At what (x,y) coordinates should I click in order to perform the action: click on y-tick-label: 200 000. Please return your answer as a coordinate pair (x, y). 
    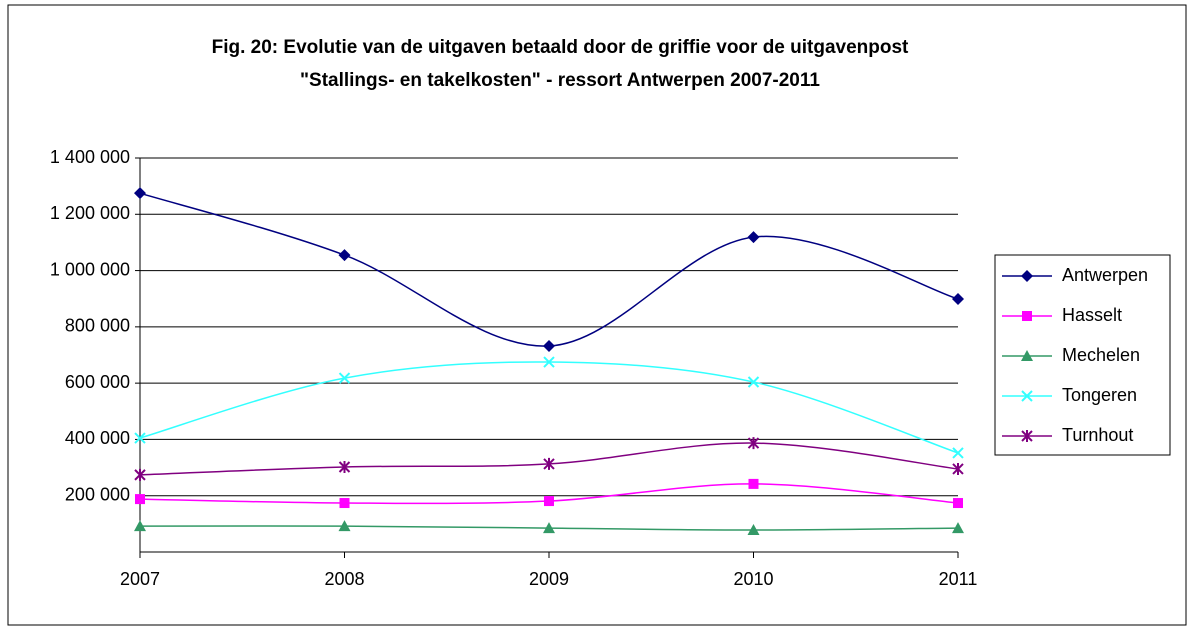
    Looking at the image, I should click on (97, 494).